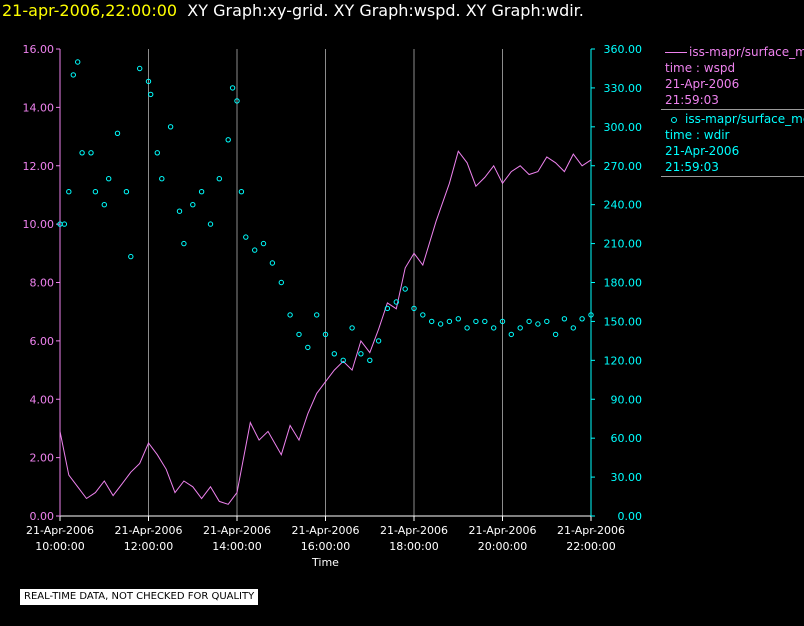  I want to click on y-left-tick-label: 16.00, so click(39, 49).